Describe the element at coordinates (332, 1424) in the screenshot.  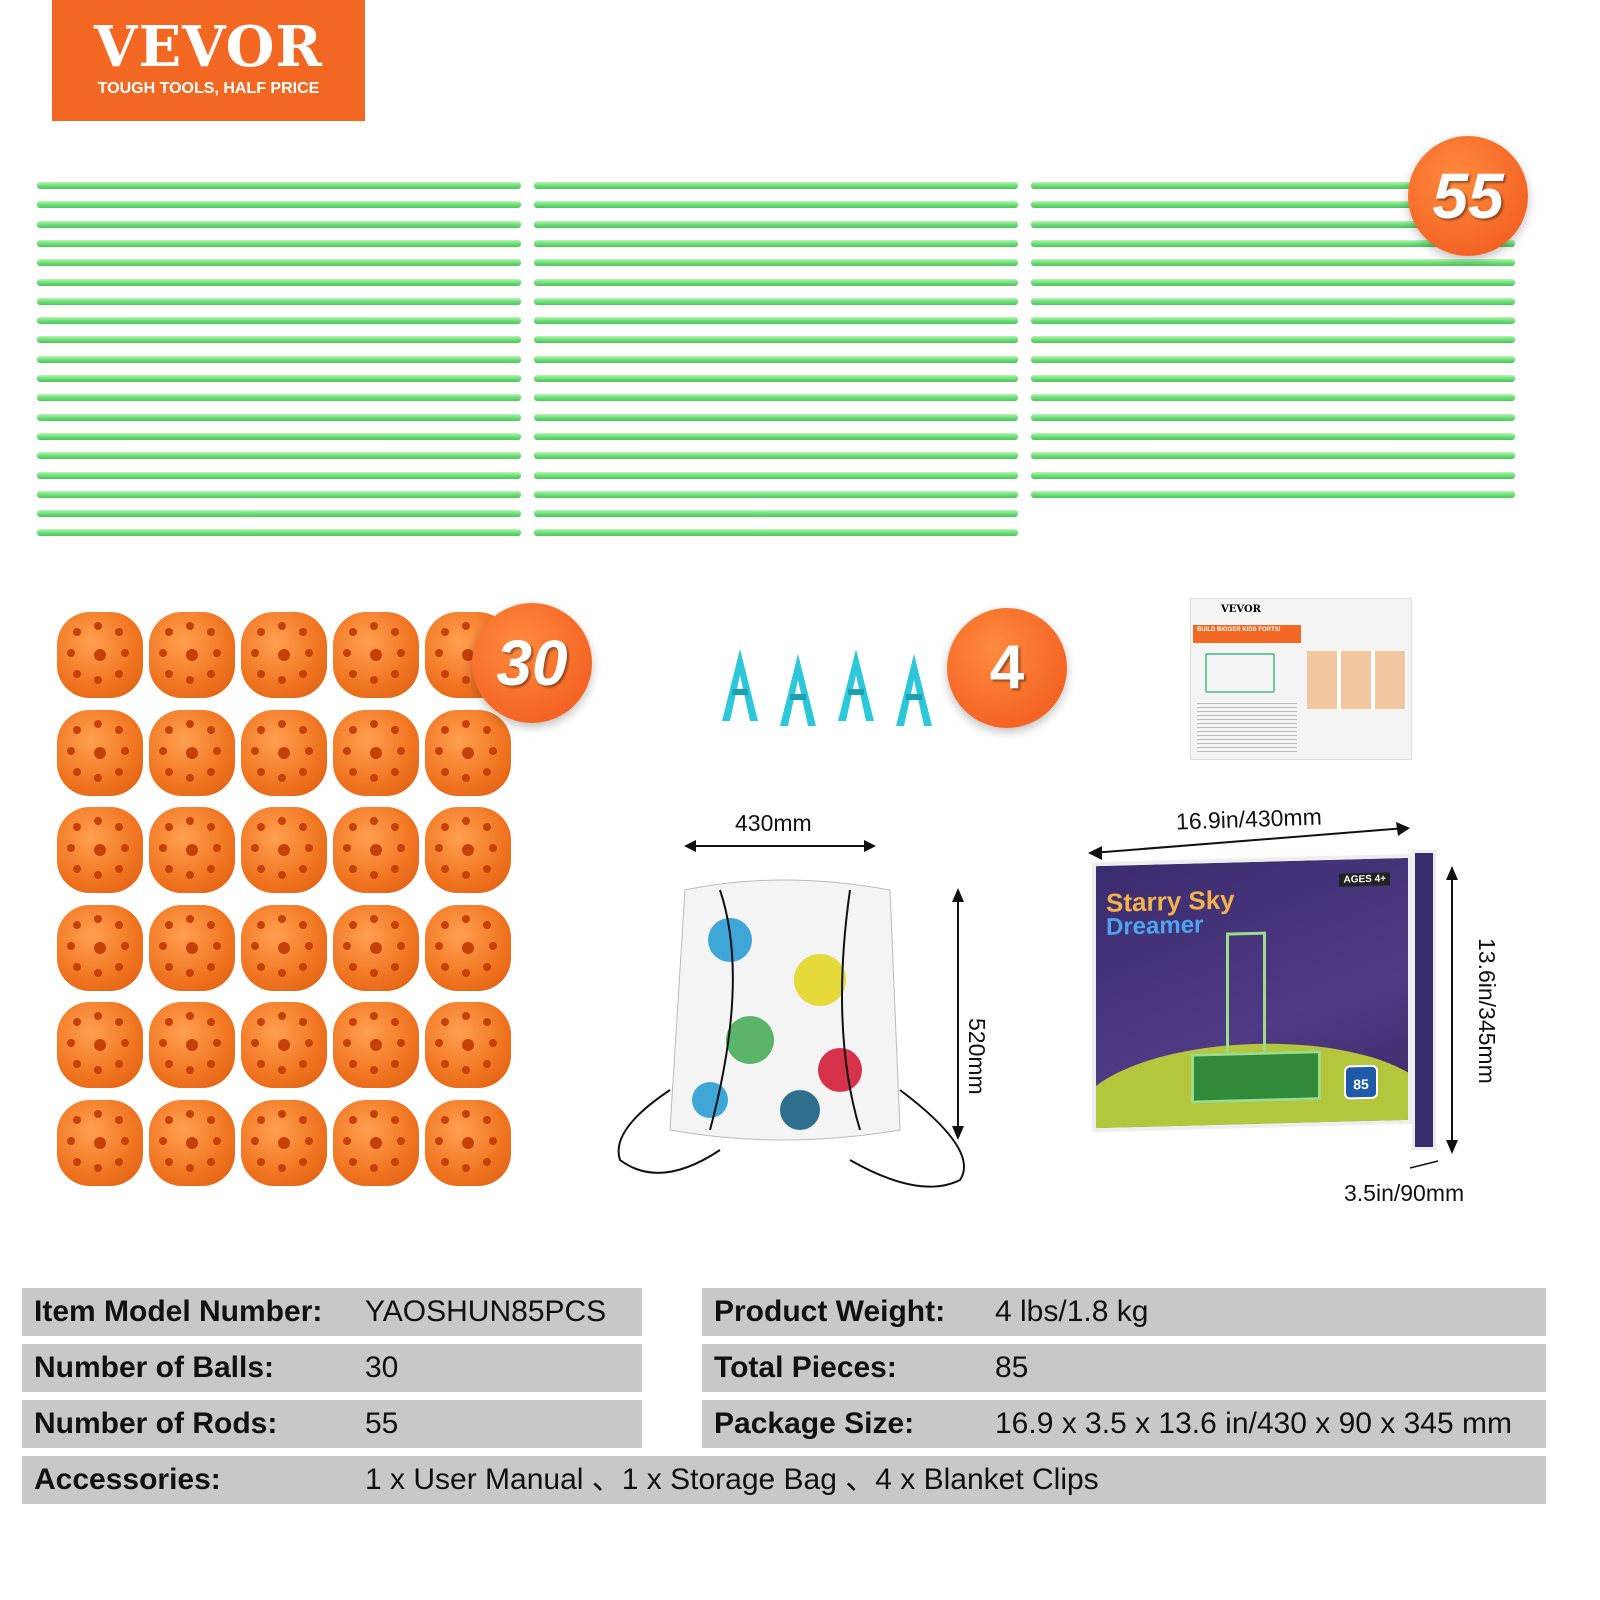
I see `spec-row: Number of Rods: 55` at that location.